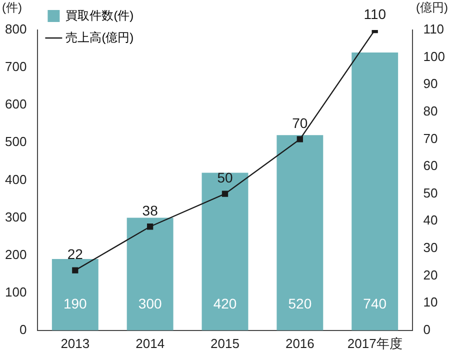 The width and height of the screenshot is (450, 358). I want to click on y-tick-label: 700, so click(15, 66).